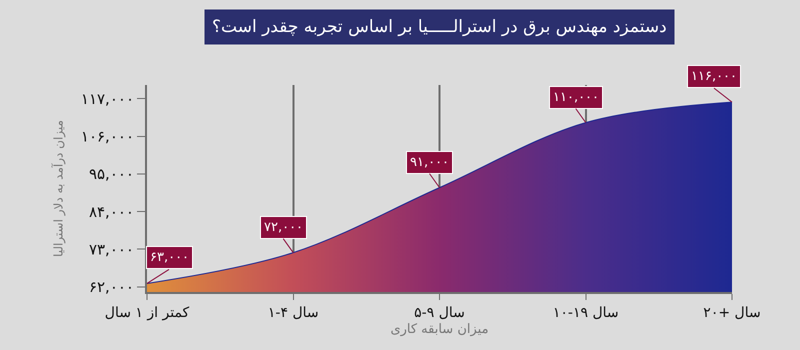 The image size is (800, 350). Describe the element at coordinates (284, 227) in the screenshot. I see `data-label: ۷۲,۰۰۰` at that location.